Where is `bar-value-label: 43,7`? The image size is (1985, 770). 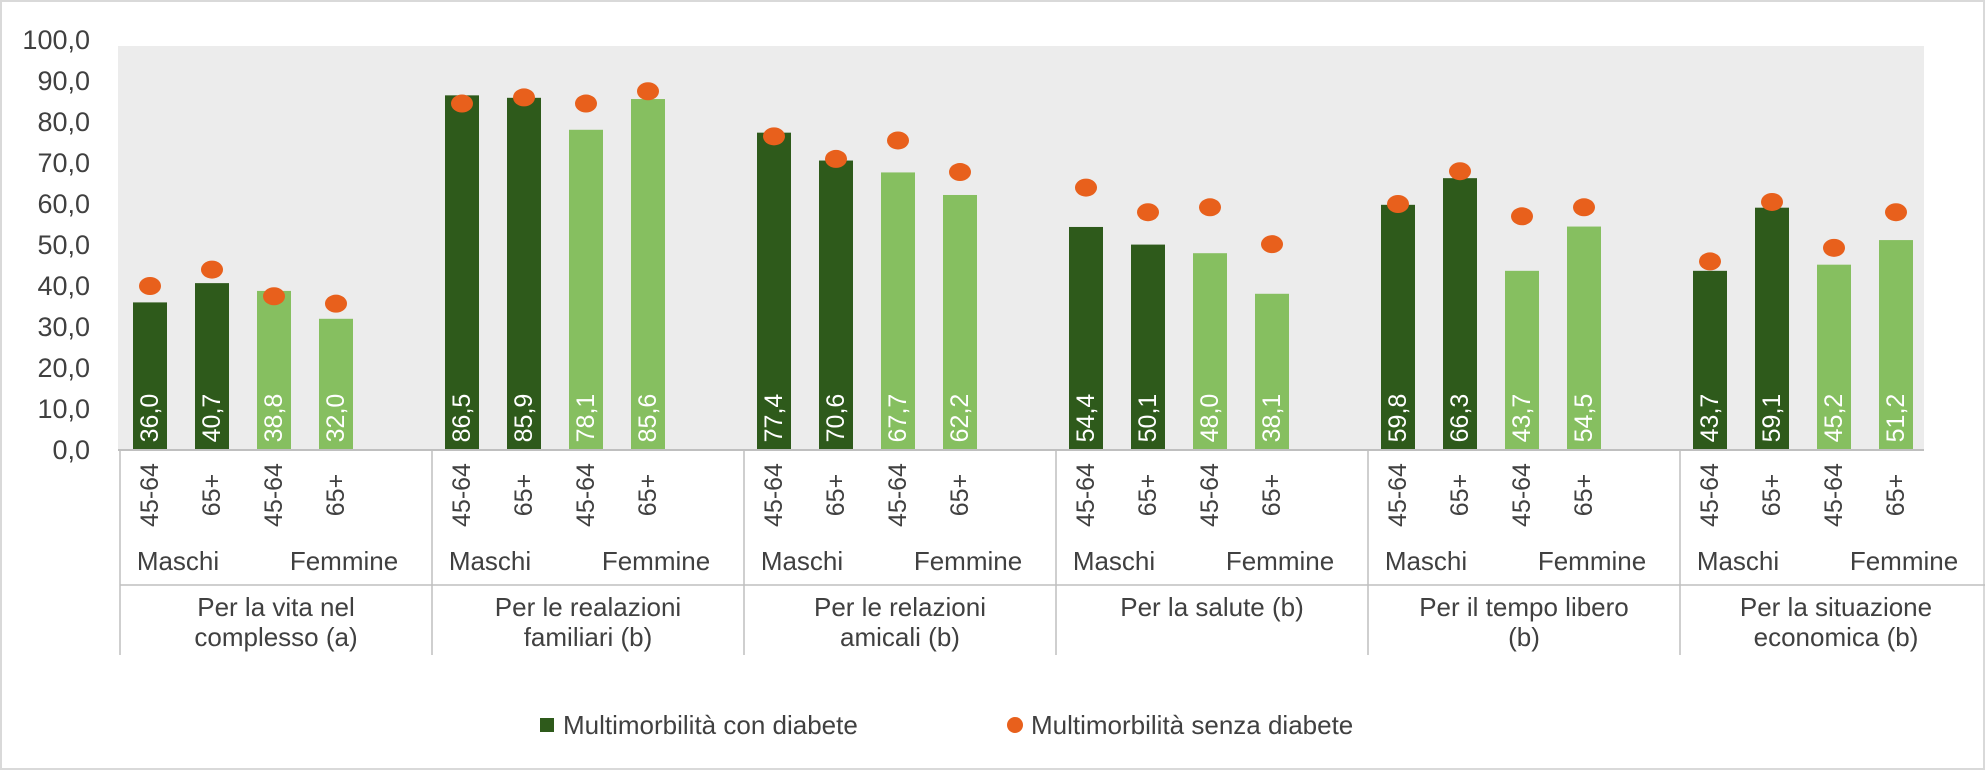 bar-value-label: 43,7 is located at coordinates (1710, 418).